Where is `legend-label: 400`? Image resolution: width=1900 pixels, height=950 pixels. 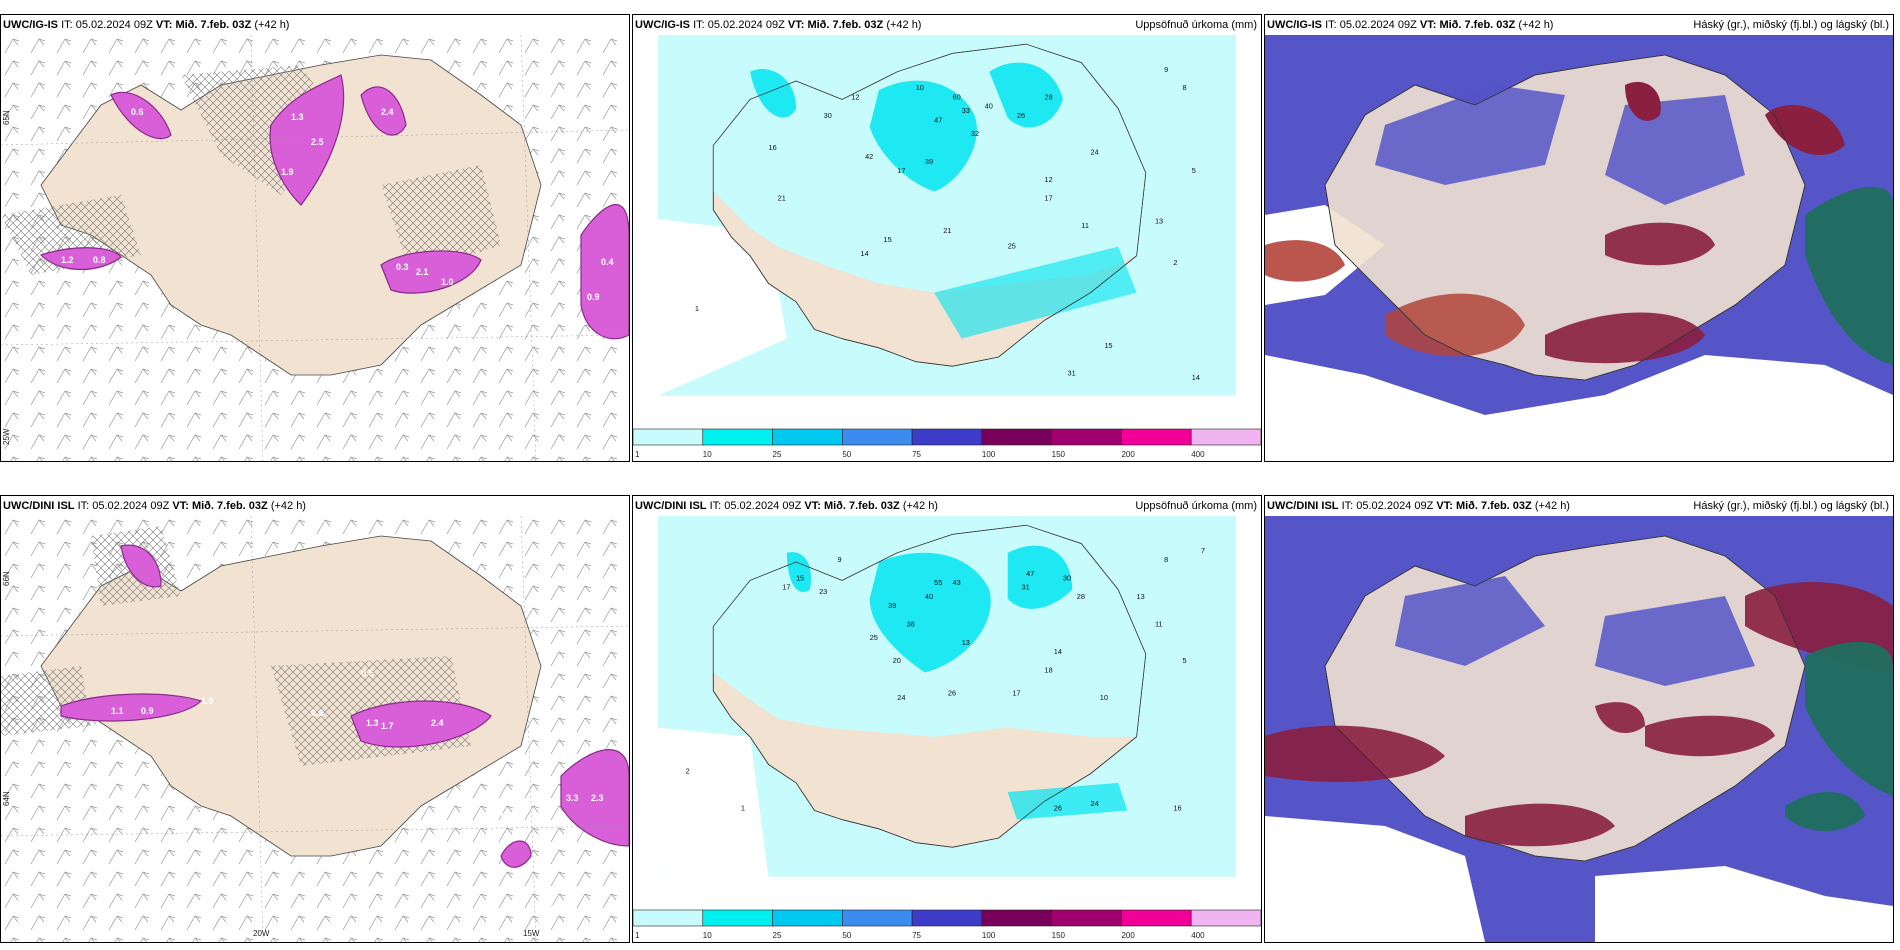 legend-label: 400 is located at coordinates (1198, 935).